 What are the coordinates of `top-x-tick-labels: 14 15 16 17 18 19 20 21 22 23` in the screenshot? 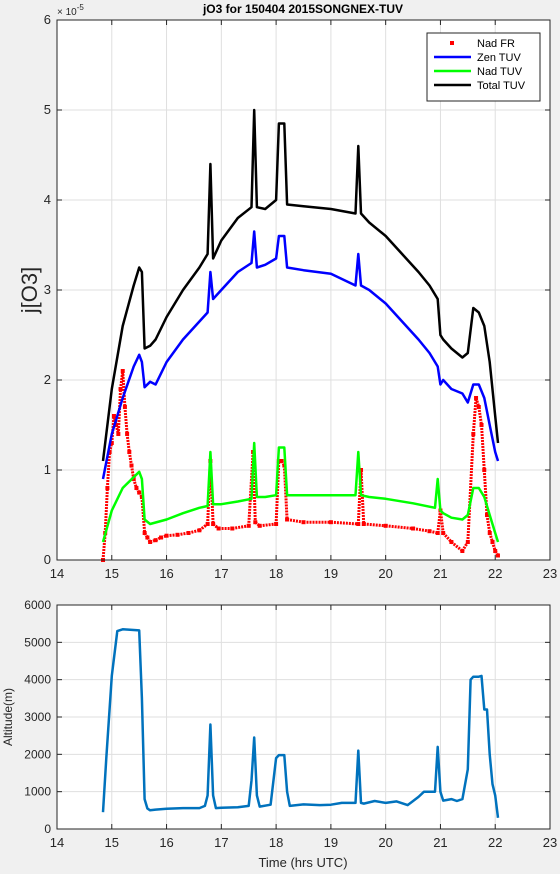 It's located at (303, 573).